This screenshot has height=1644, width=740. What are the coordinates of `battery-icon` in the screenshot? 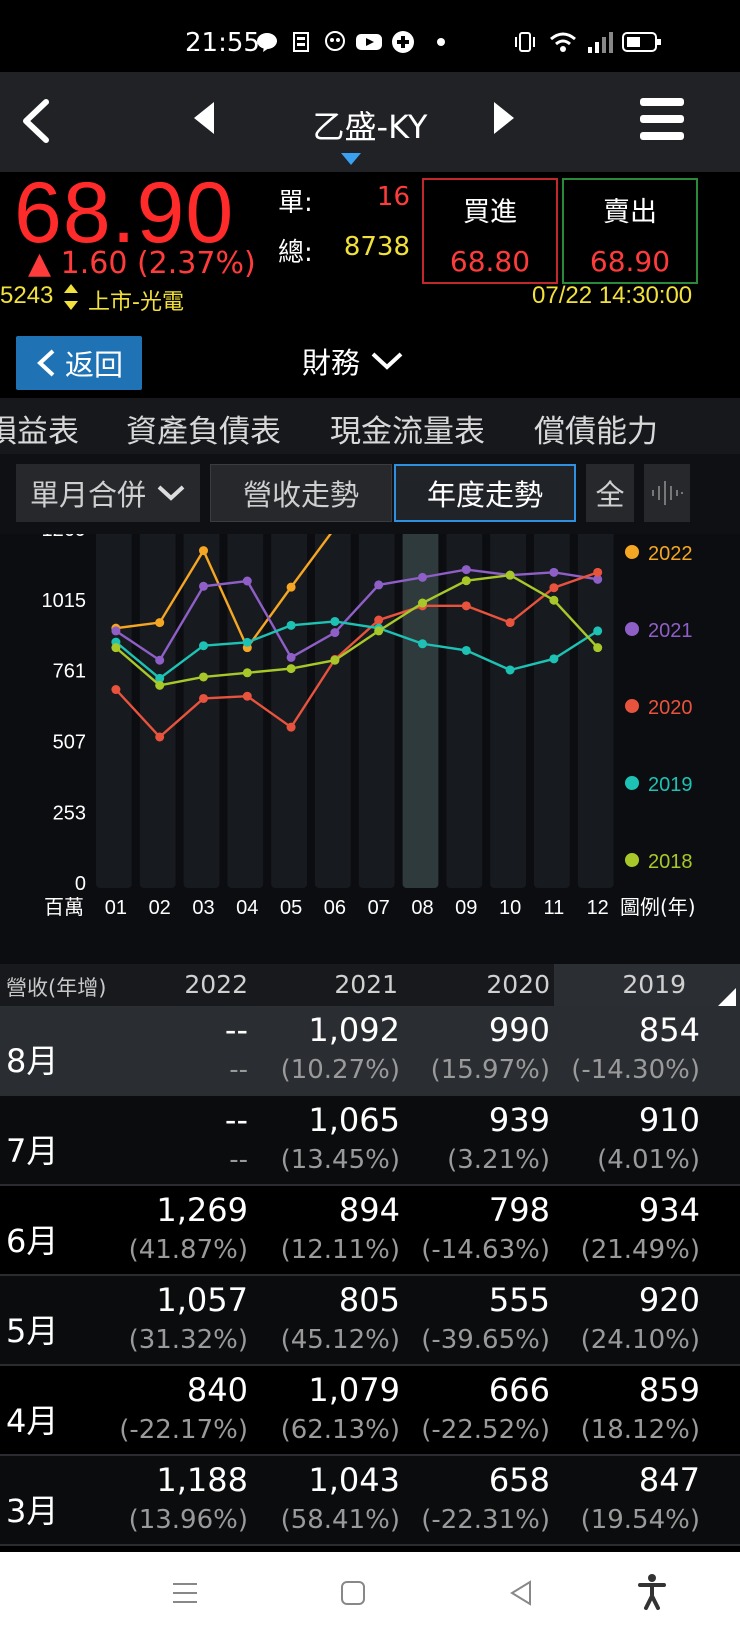 It's located at (642, 42).